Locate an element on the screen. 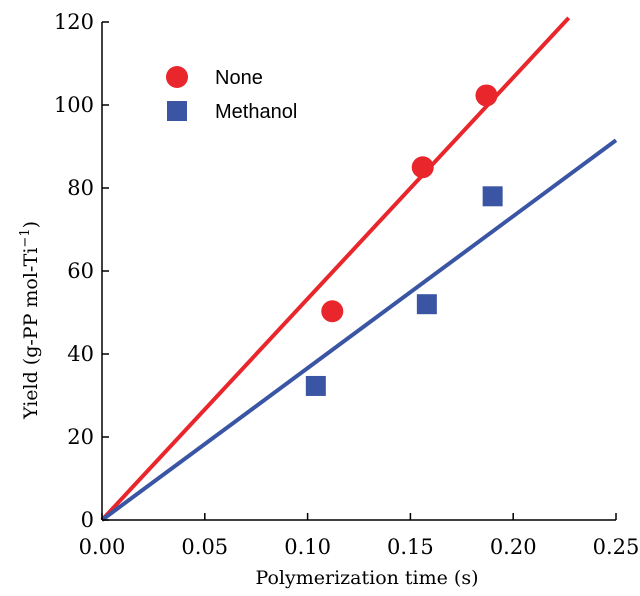 This screenshot has width=640, height=596. y-tick-label: 0 is located at coordinates (87, 520).